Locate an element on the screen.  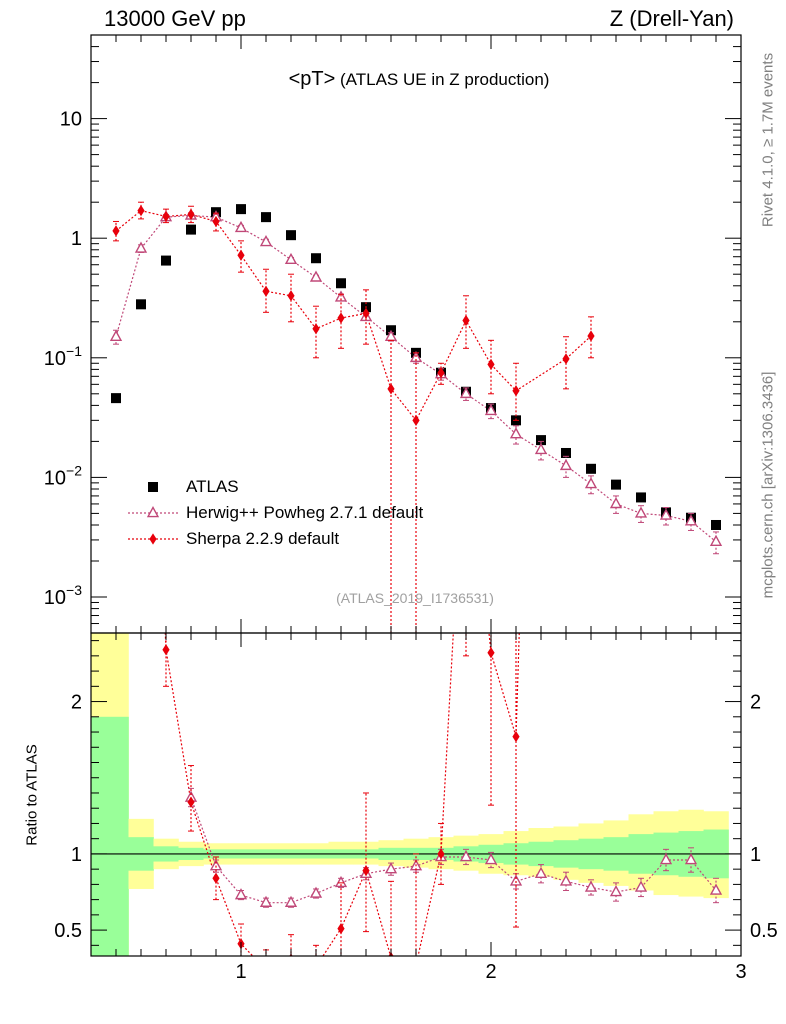
analysis-id-label: (ATLAS_2019_I1736531) is located at coordinates (415, 598).